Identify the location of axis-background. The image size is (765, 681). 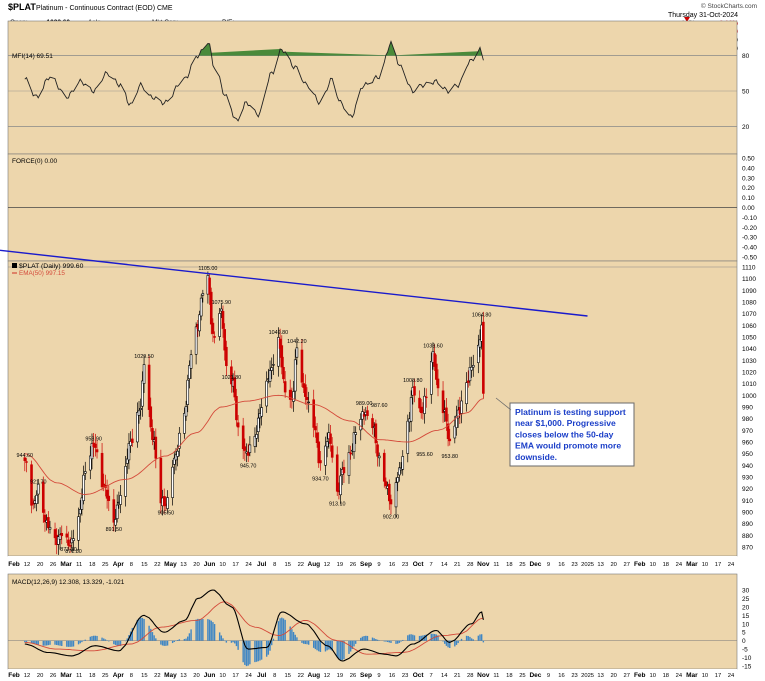
(372, 674).